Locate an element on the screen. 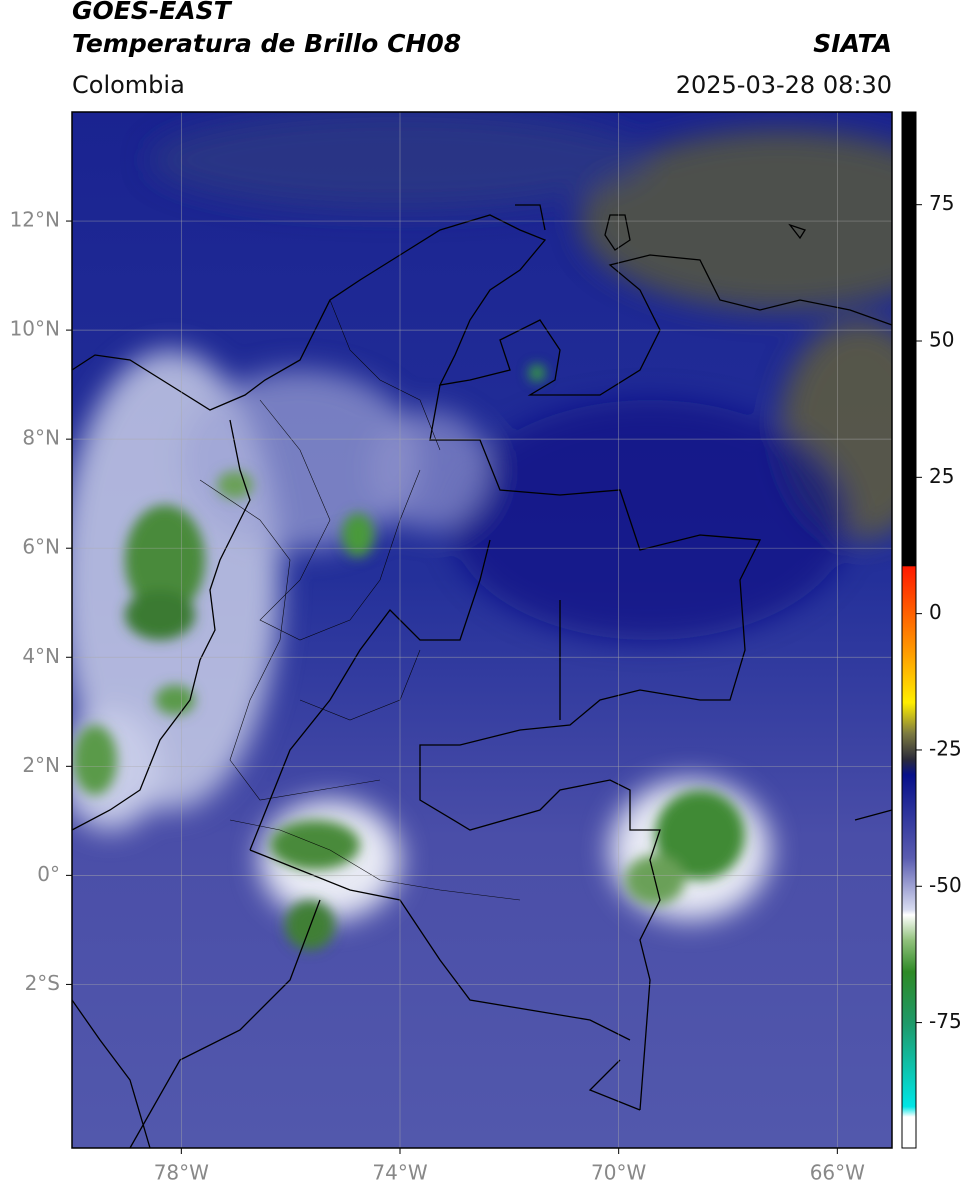  x-tick-label: 74°W is located at coordinates (399, 1173).